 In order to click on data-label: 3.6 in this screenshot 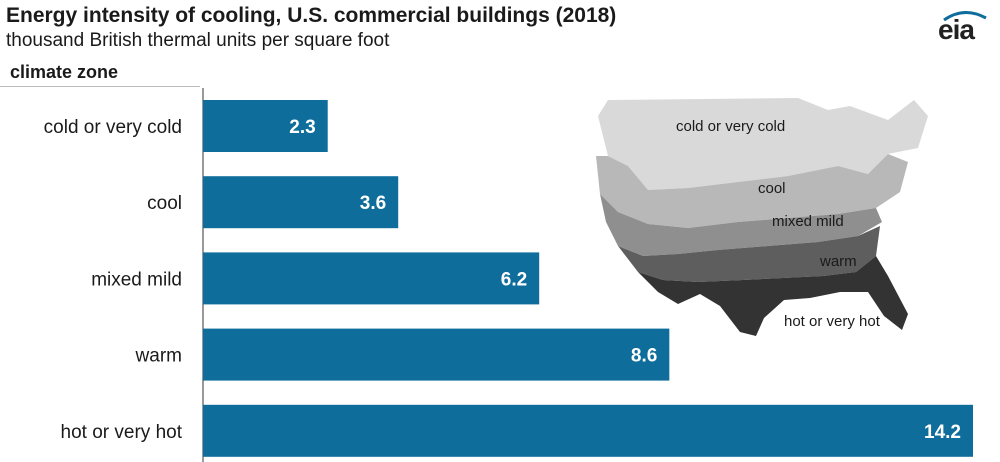, I will do `click(373, 203)`.